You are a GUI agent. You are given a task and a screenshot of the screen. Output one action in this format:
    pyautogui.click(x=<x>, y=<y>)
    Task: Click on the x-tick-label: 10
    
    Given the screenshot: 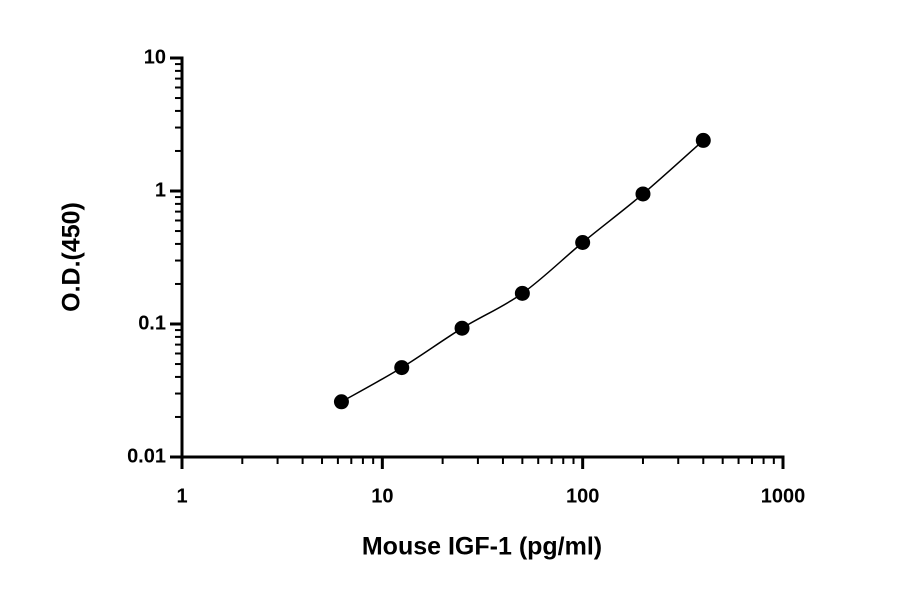 What is the action you would take?
    pyautogui.click(x=382, y=496)
    